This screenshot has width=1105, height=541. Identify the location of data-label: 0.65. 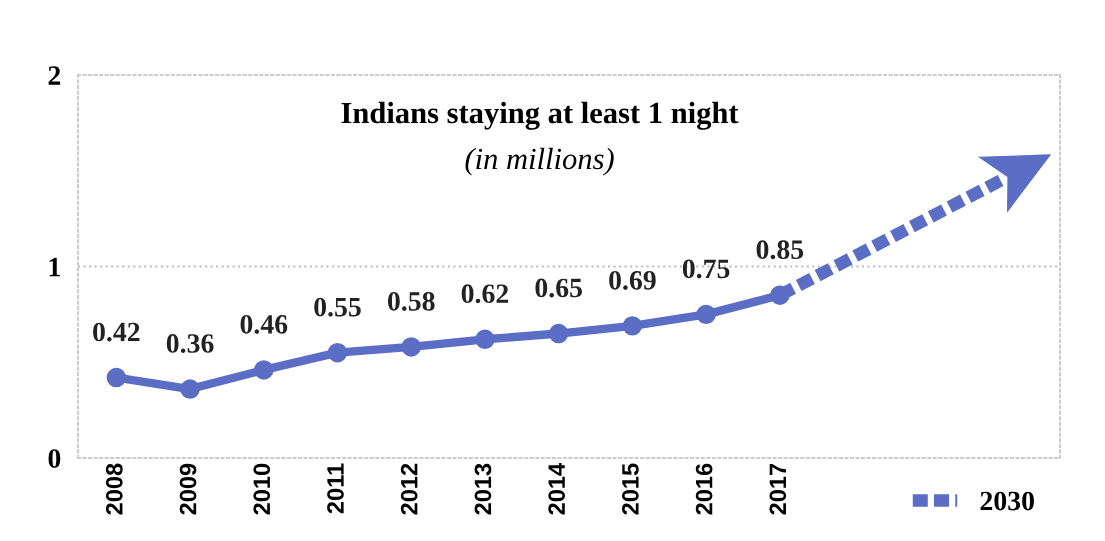
(558, 288).